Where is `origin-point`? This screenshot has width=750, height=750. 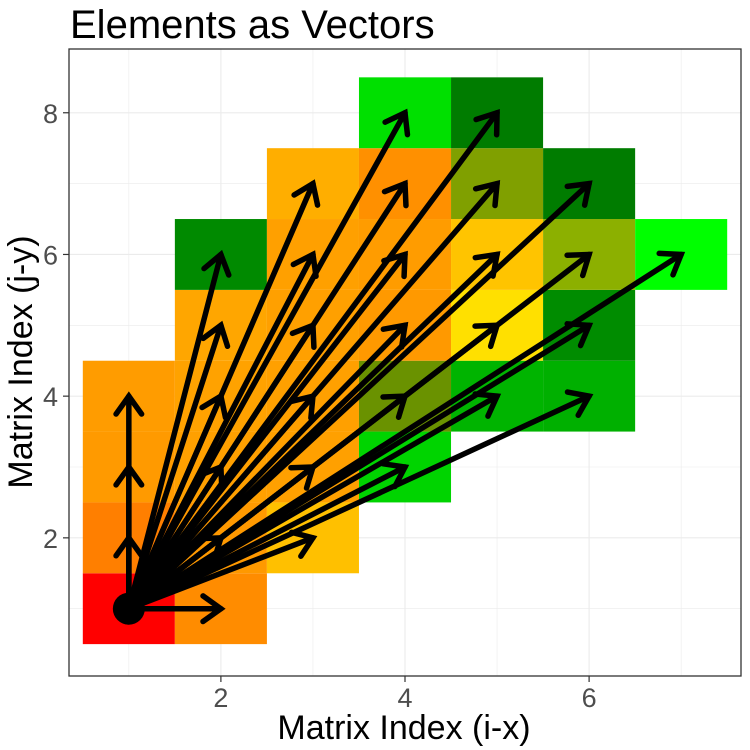 origin-point is located at coordinates (128, 608).